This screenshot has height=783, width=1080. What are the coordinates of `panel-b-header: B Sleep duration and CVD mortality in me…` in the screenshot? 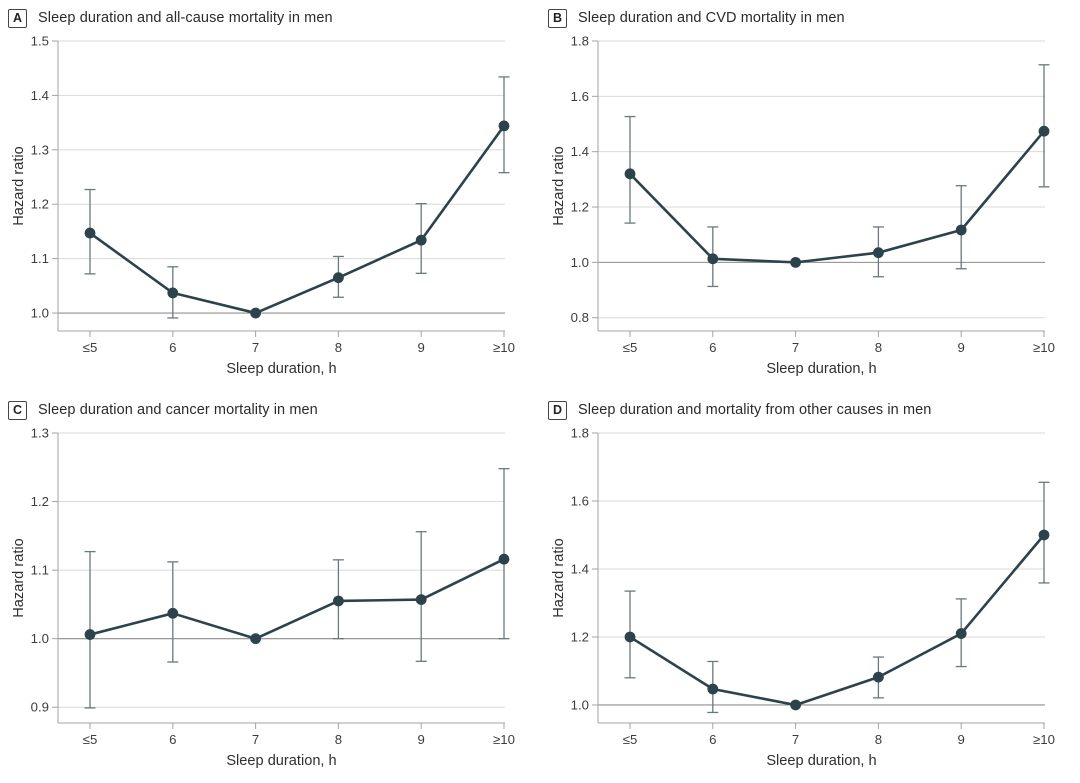 It's located at (814, 18).